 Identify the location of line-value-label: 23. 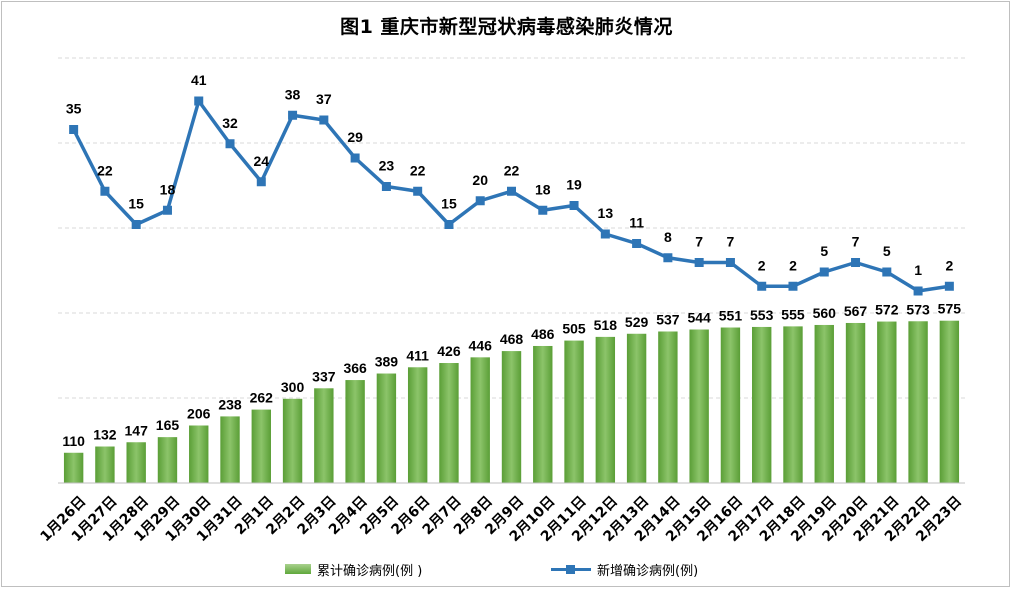
(387, 166).